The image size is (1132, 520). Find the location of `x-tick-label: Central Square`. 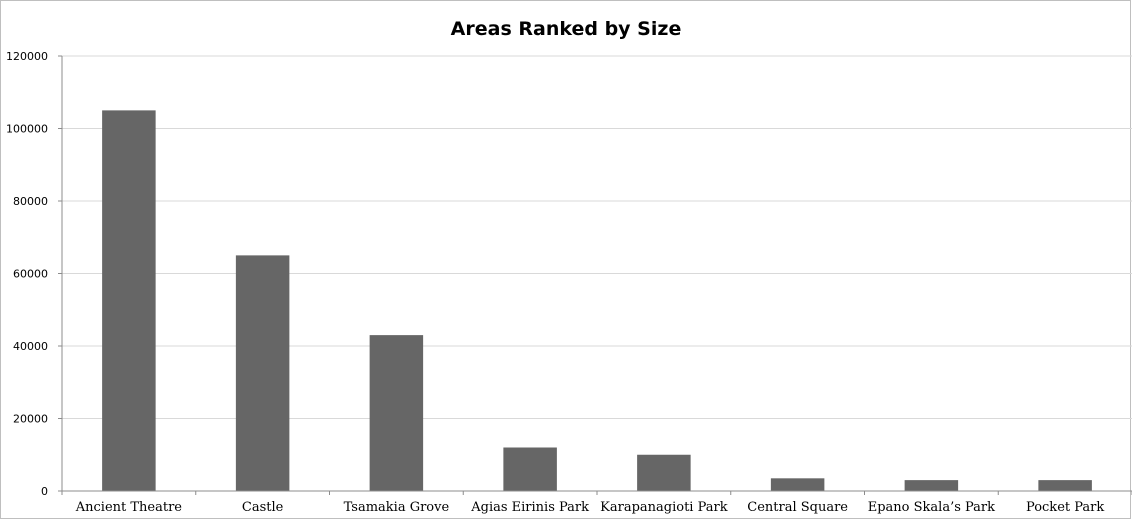

x-tick-label: Central Square is located at coordinates (797, 507).